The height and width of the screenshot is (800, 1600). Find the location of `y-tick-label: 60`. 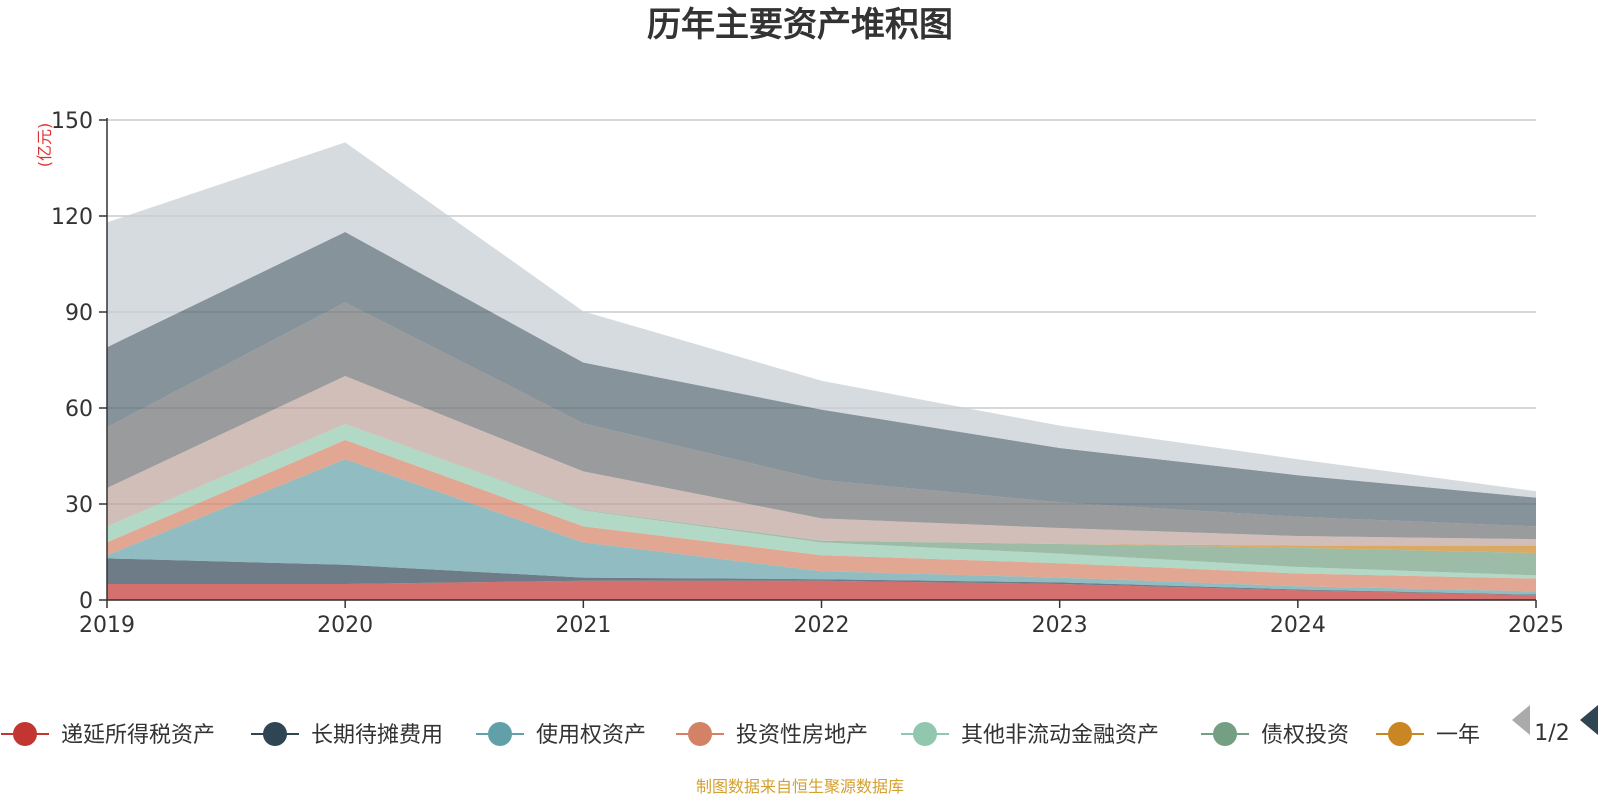

y-tick-label: 60 is located at coordinates (79, 409).